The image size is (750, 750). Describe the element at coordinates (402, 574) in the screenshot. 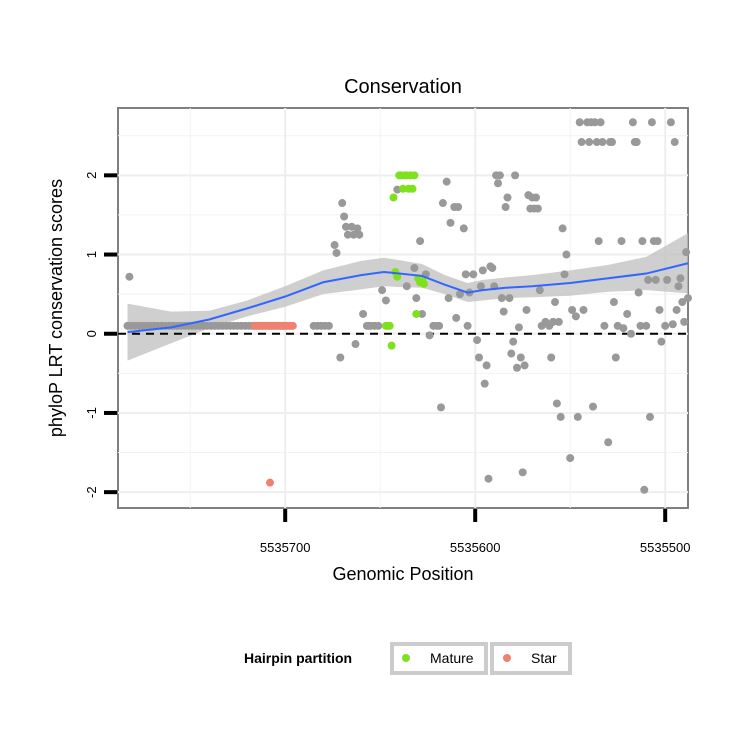

I see `x-axis-label: Genomic Position` at that location.